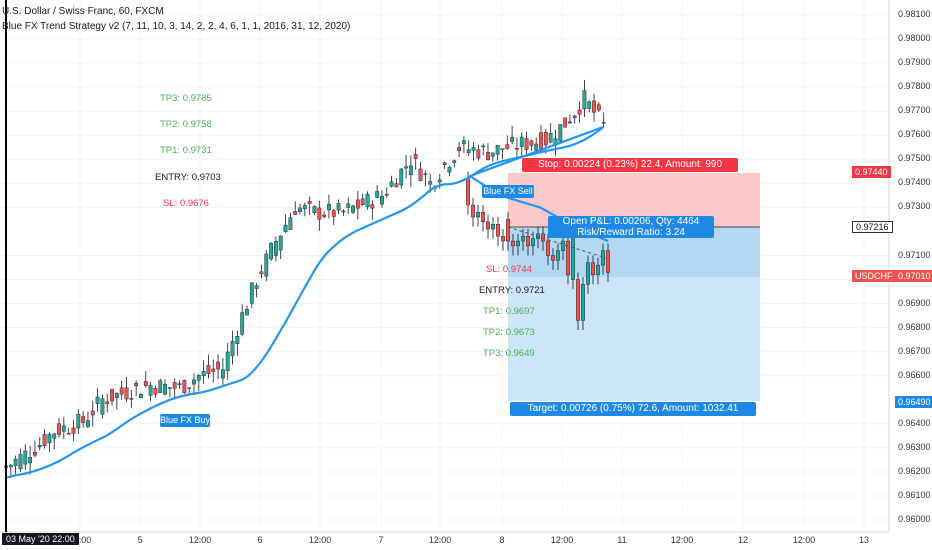  Describe the element at coordinates (188, 177) in the screenshot. I see `buy-entry-label: ENTRY: 0.9703` at that location.